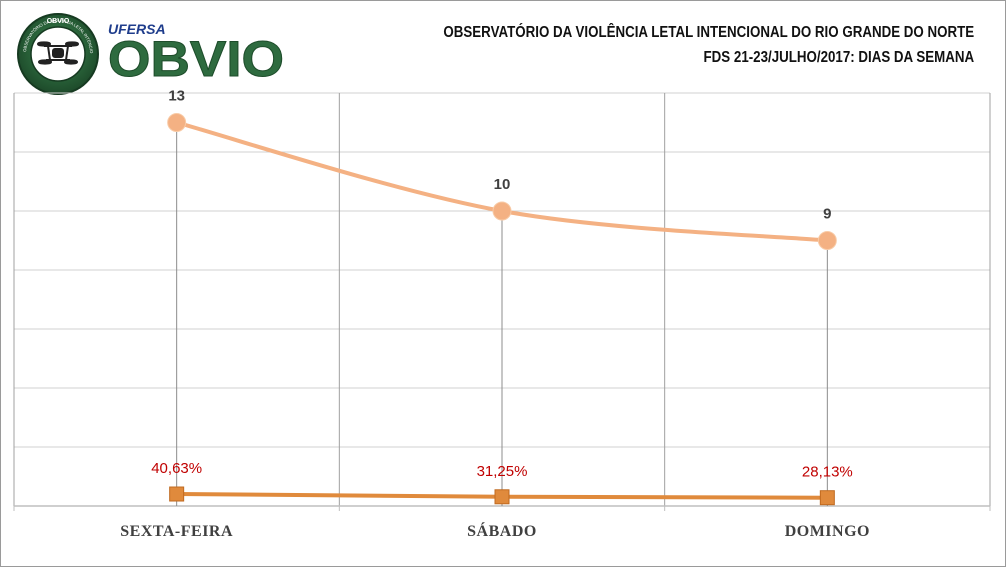  What do you see at coordinates (196, 59) in the screenshot?
I see `obvio-wordmark: OBVIO` at bounding box center [196, 59].